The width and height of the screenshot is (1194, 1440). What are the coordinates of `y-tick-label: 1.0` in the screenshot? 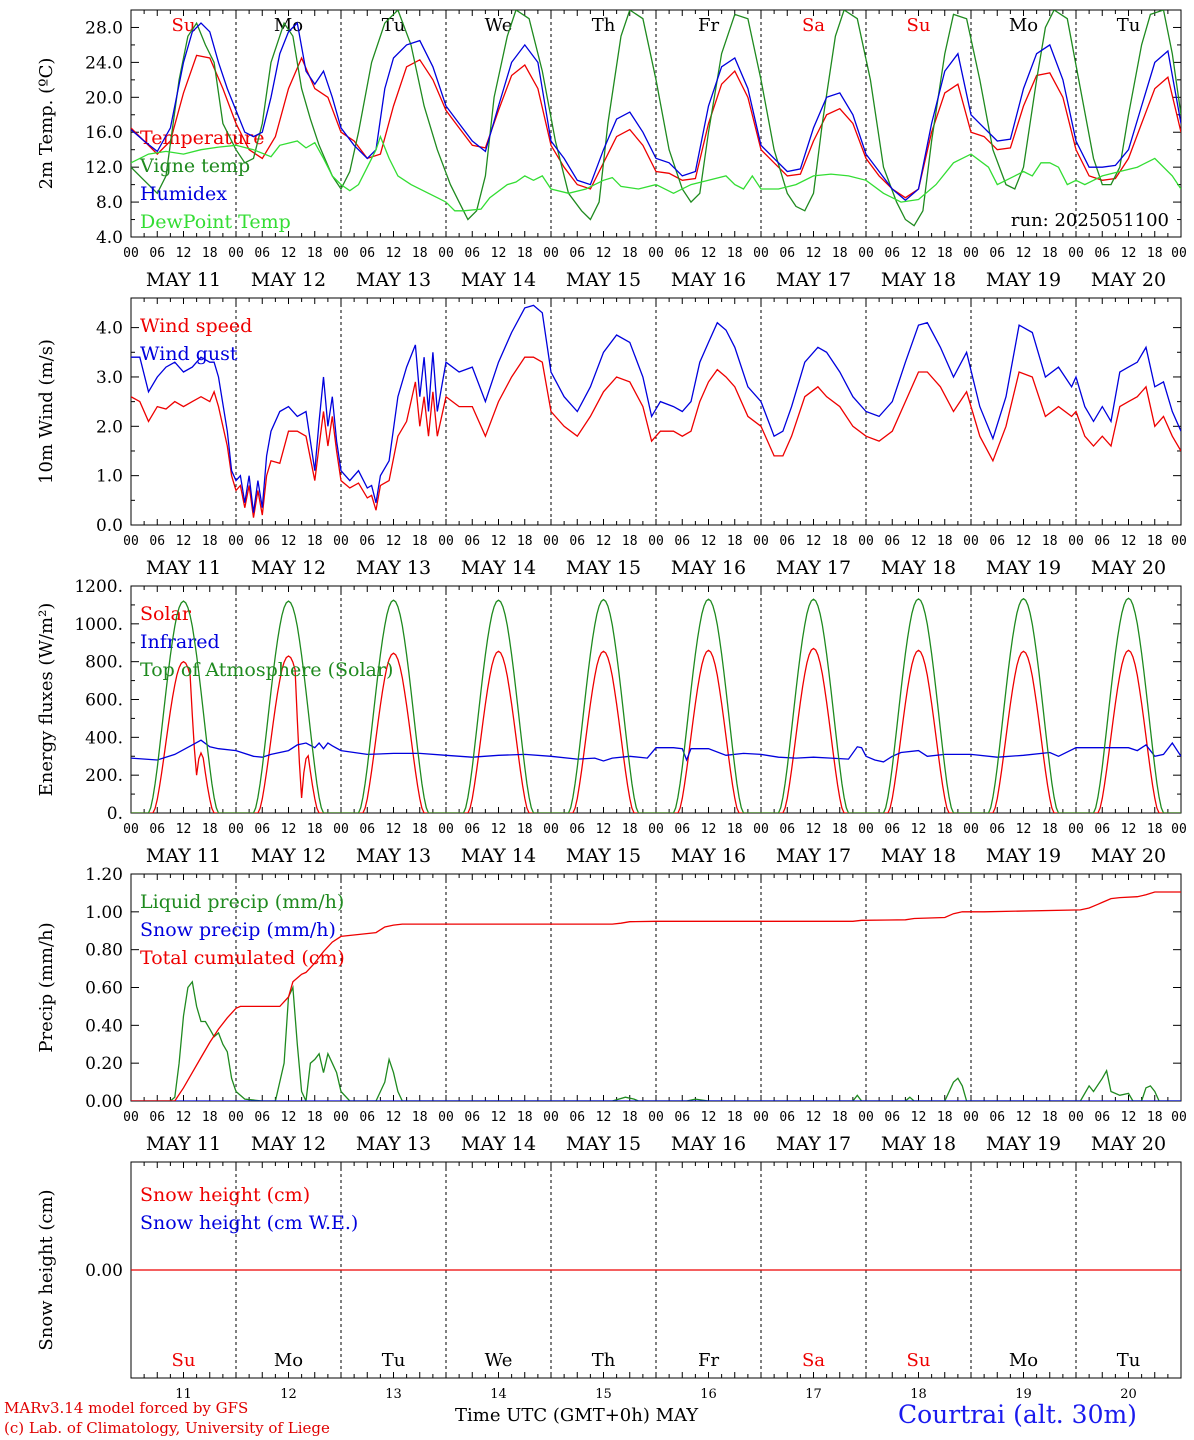 It's located at (109, 477).